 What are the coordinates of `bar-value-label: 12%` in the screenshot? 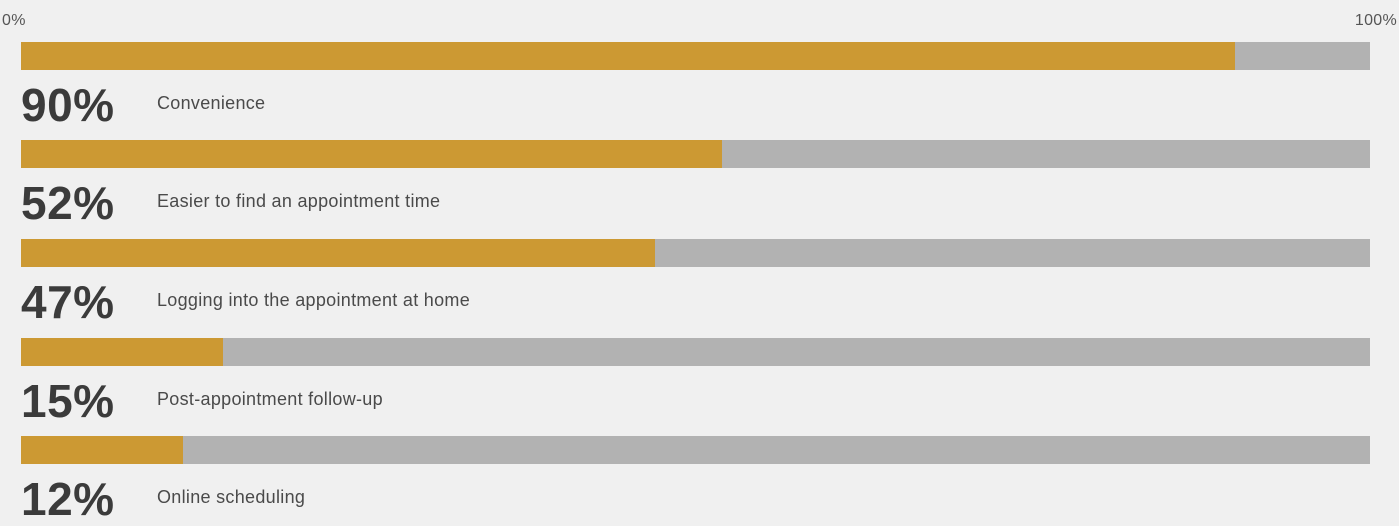 It's located at (68, 499).